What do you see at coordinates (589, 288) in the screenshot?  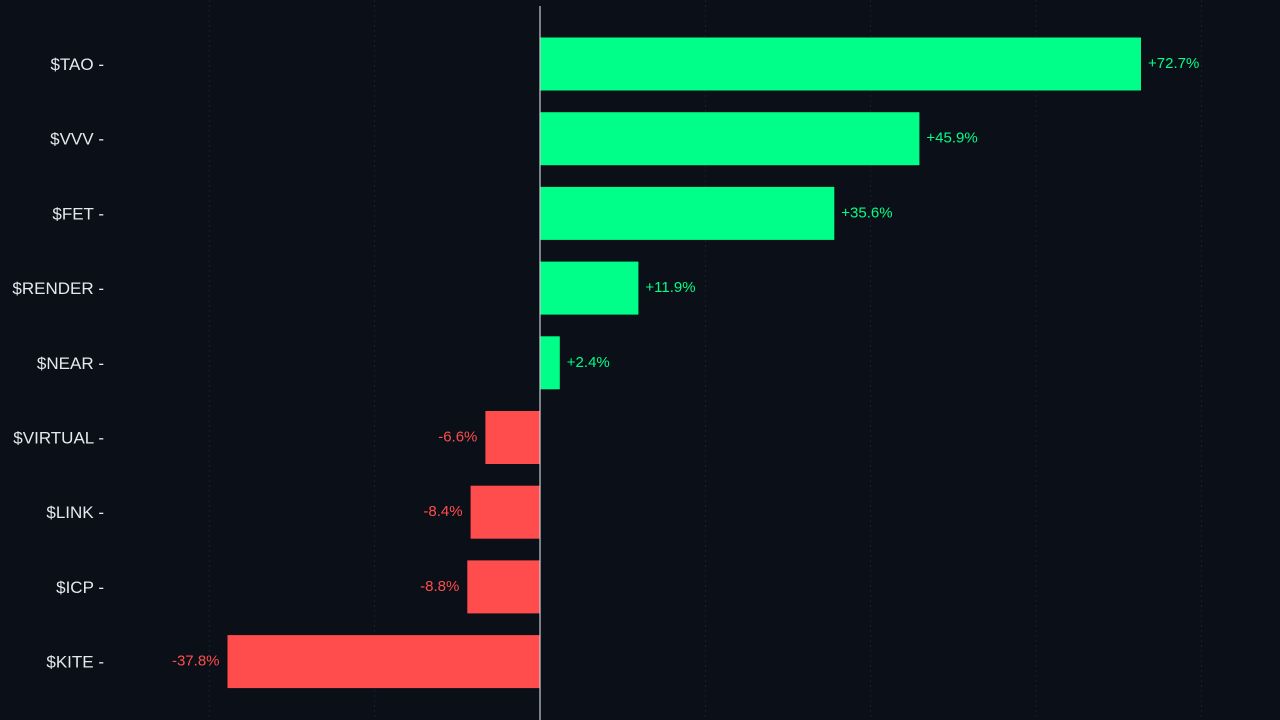 I see `bar-render` at bounding box center [589, 288].